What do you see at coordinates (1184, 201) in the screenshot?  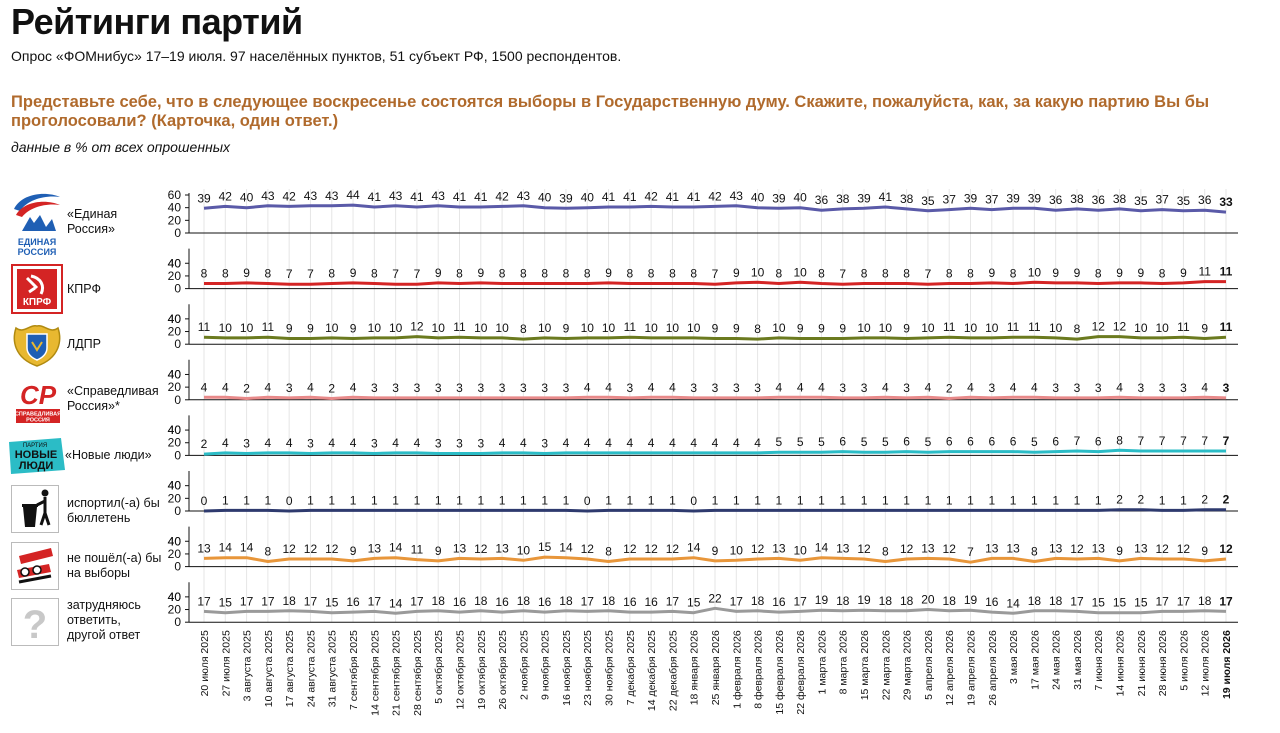 I see `data-label: 35` at bounding box center [1184, 201].